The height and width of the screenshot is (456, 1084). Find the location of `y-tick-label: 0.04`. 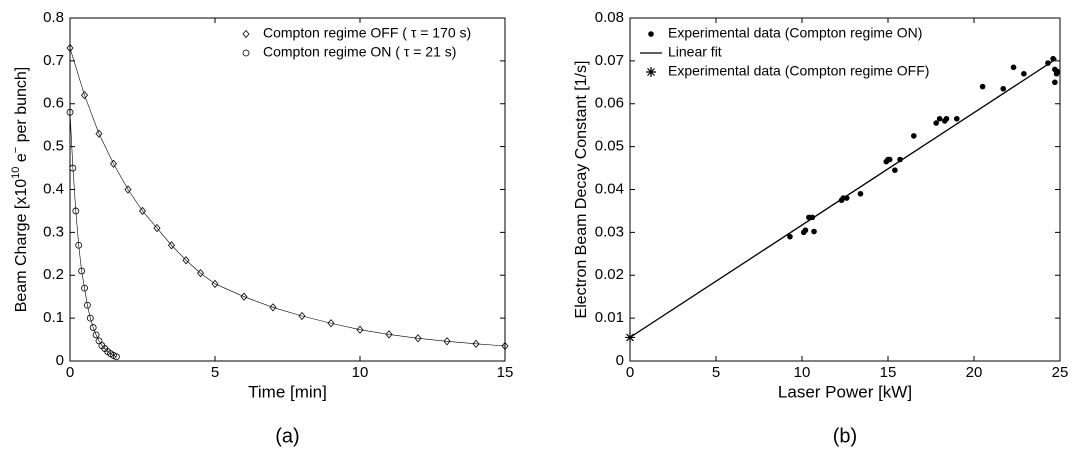

y-tick-label: 0.04 is located at coordinates (609, 188).